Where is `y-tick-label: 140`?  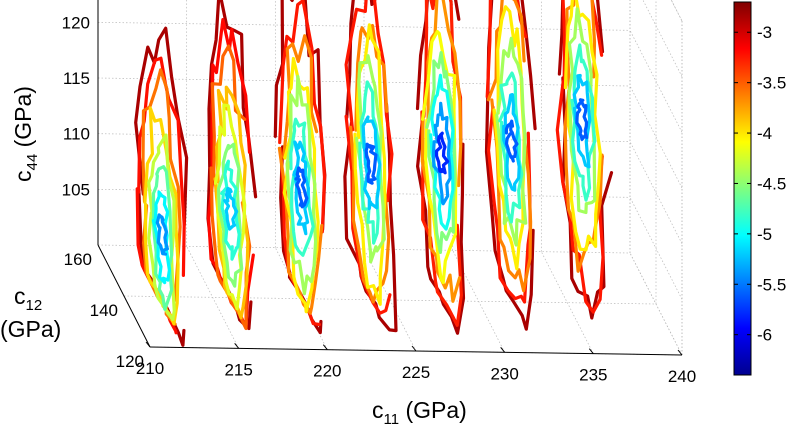
y-tick-label: 140 is located at coordinates (104, 310).